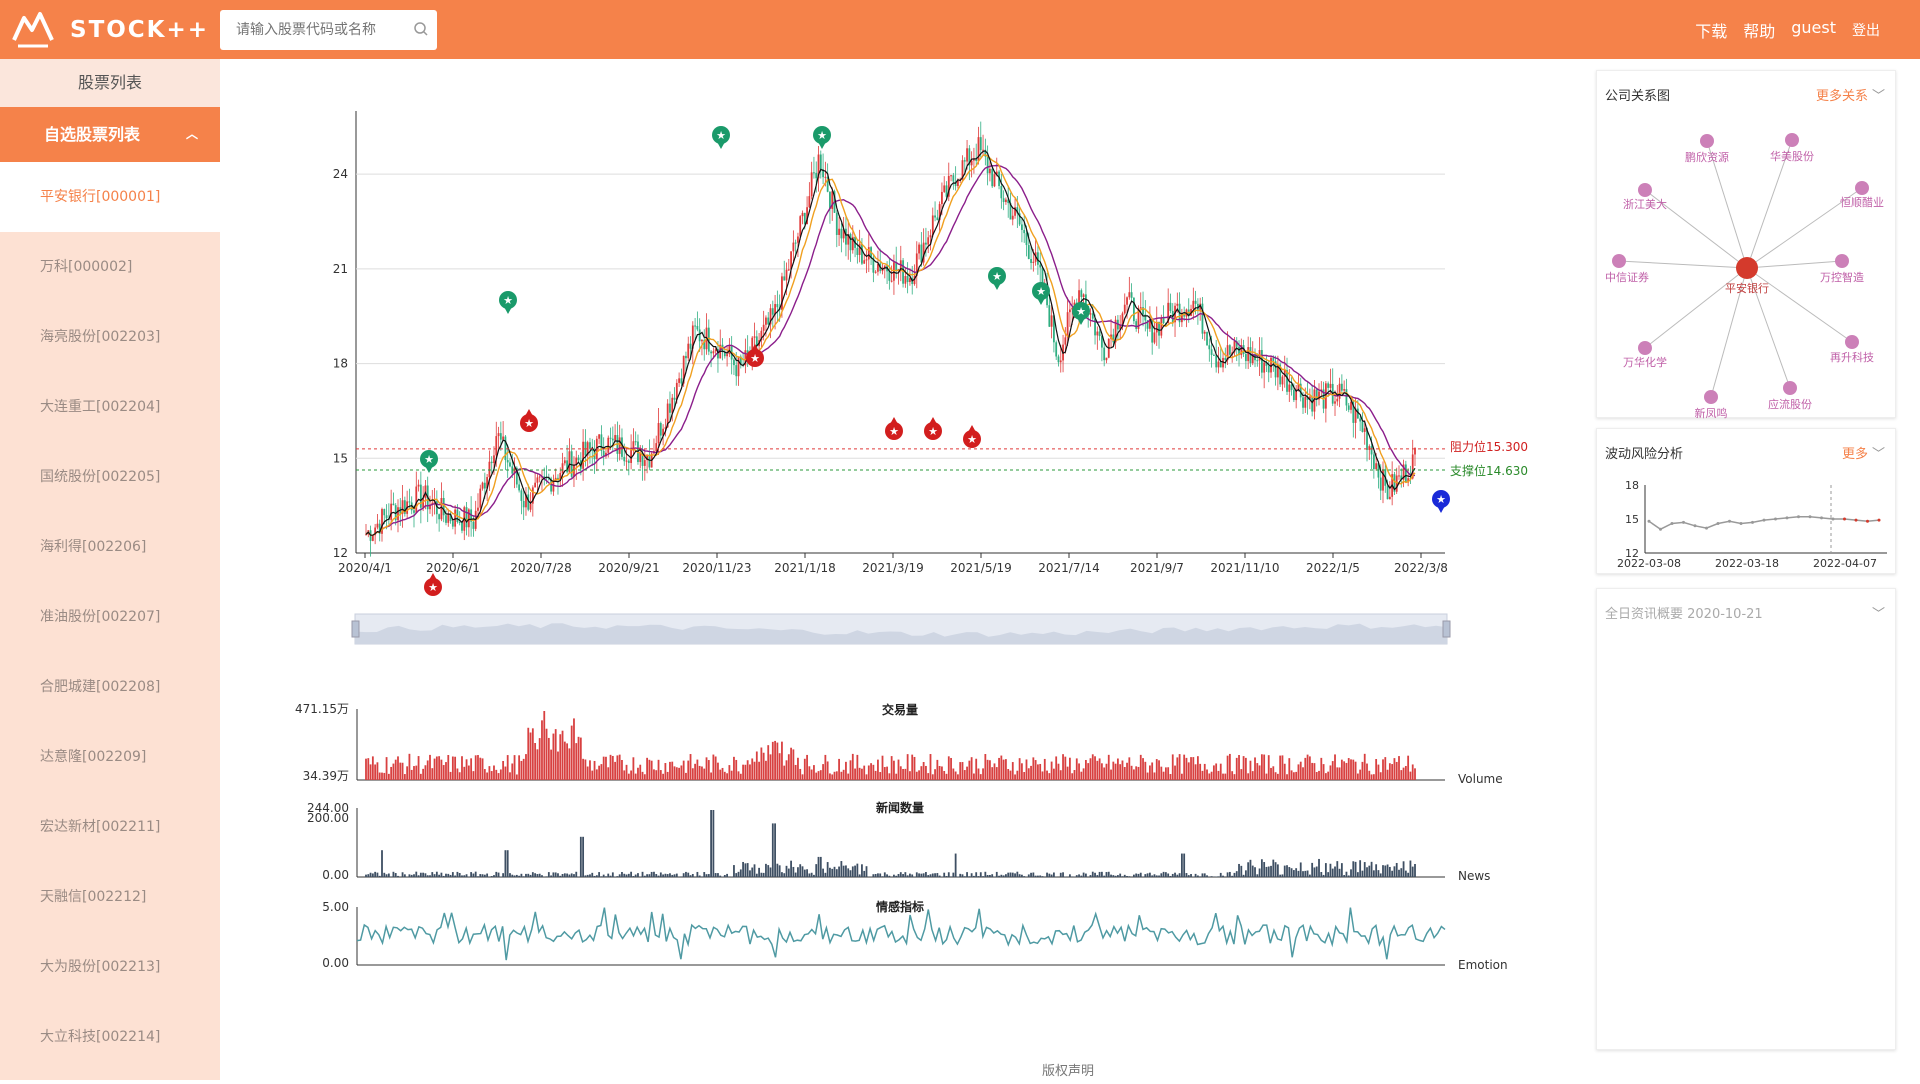  What do you see at coordinates (110, 1037) in the screenshot?
I see `sidebar-stock-item: 大立科技[002214]` at bounding box center [110, 1037].